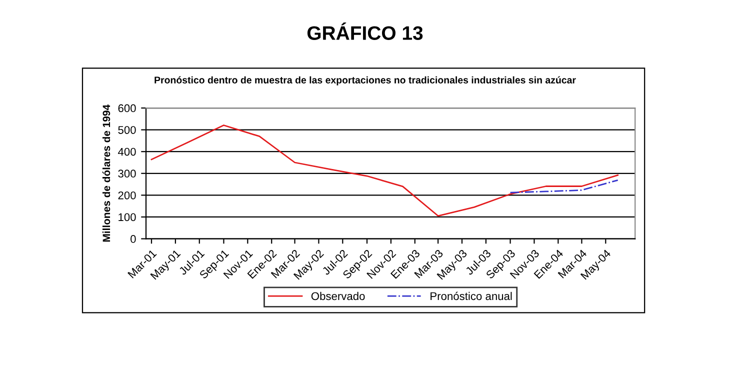  Describe the element at coordinates (471, 296) in the screenshot. I see `legend-label: Pronóstico anual` at that location.